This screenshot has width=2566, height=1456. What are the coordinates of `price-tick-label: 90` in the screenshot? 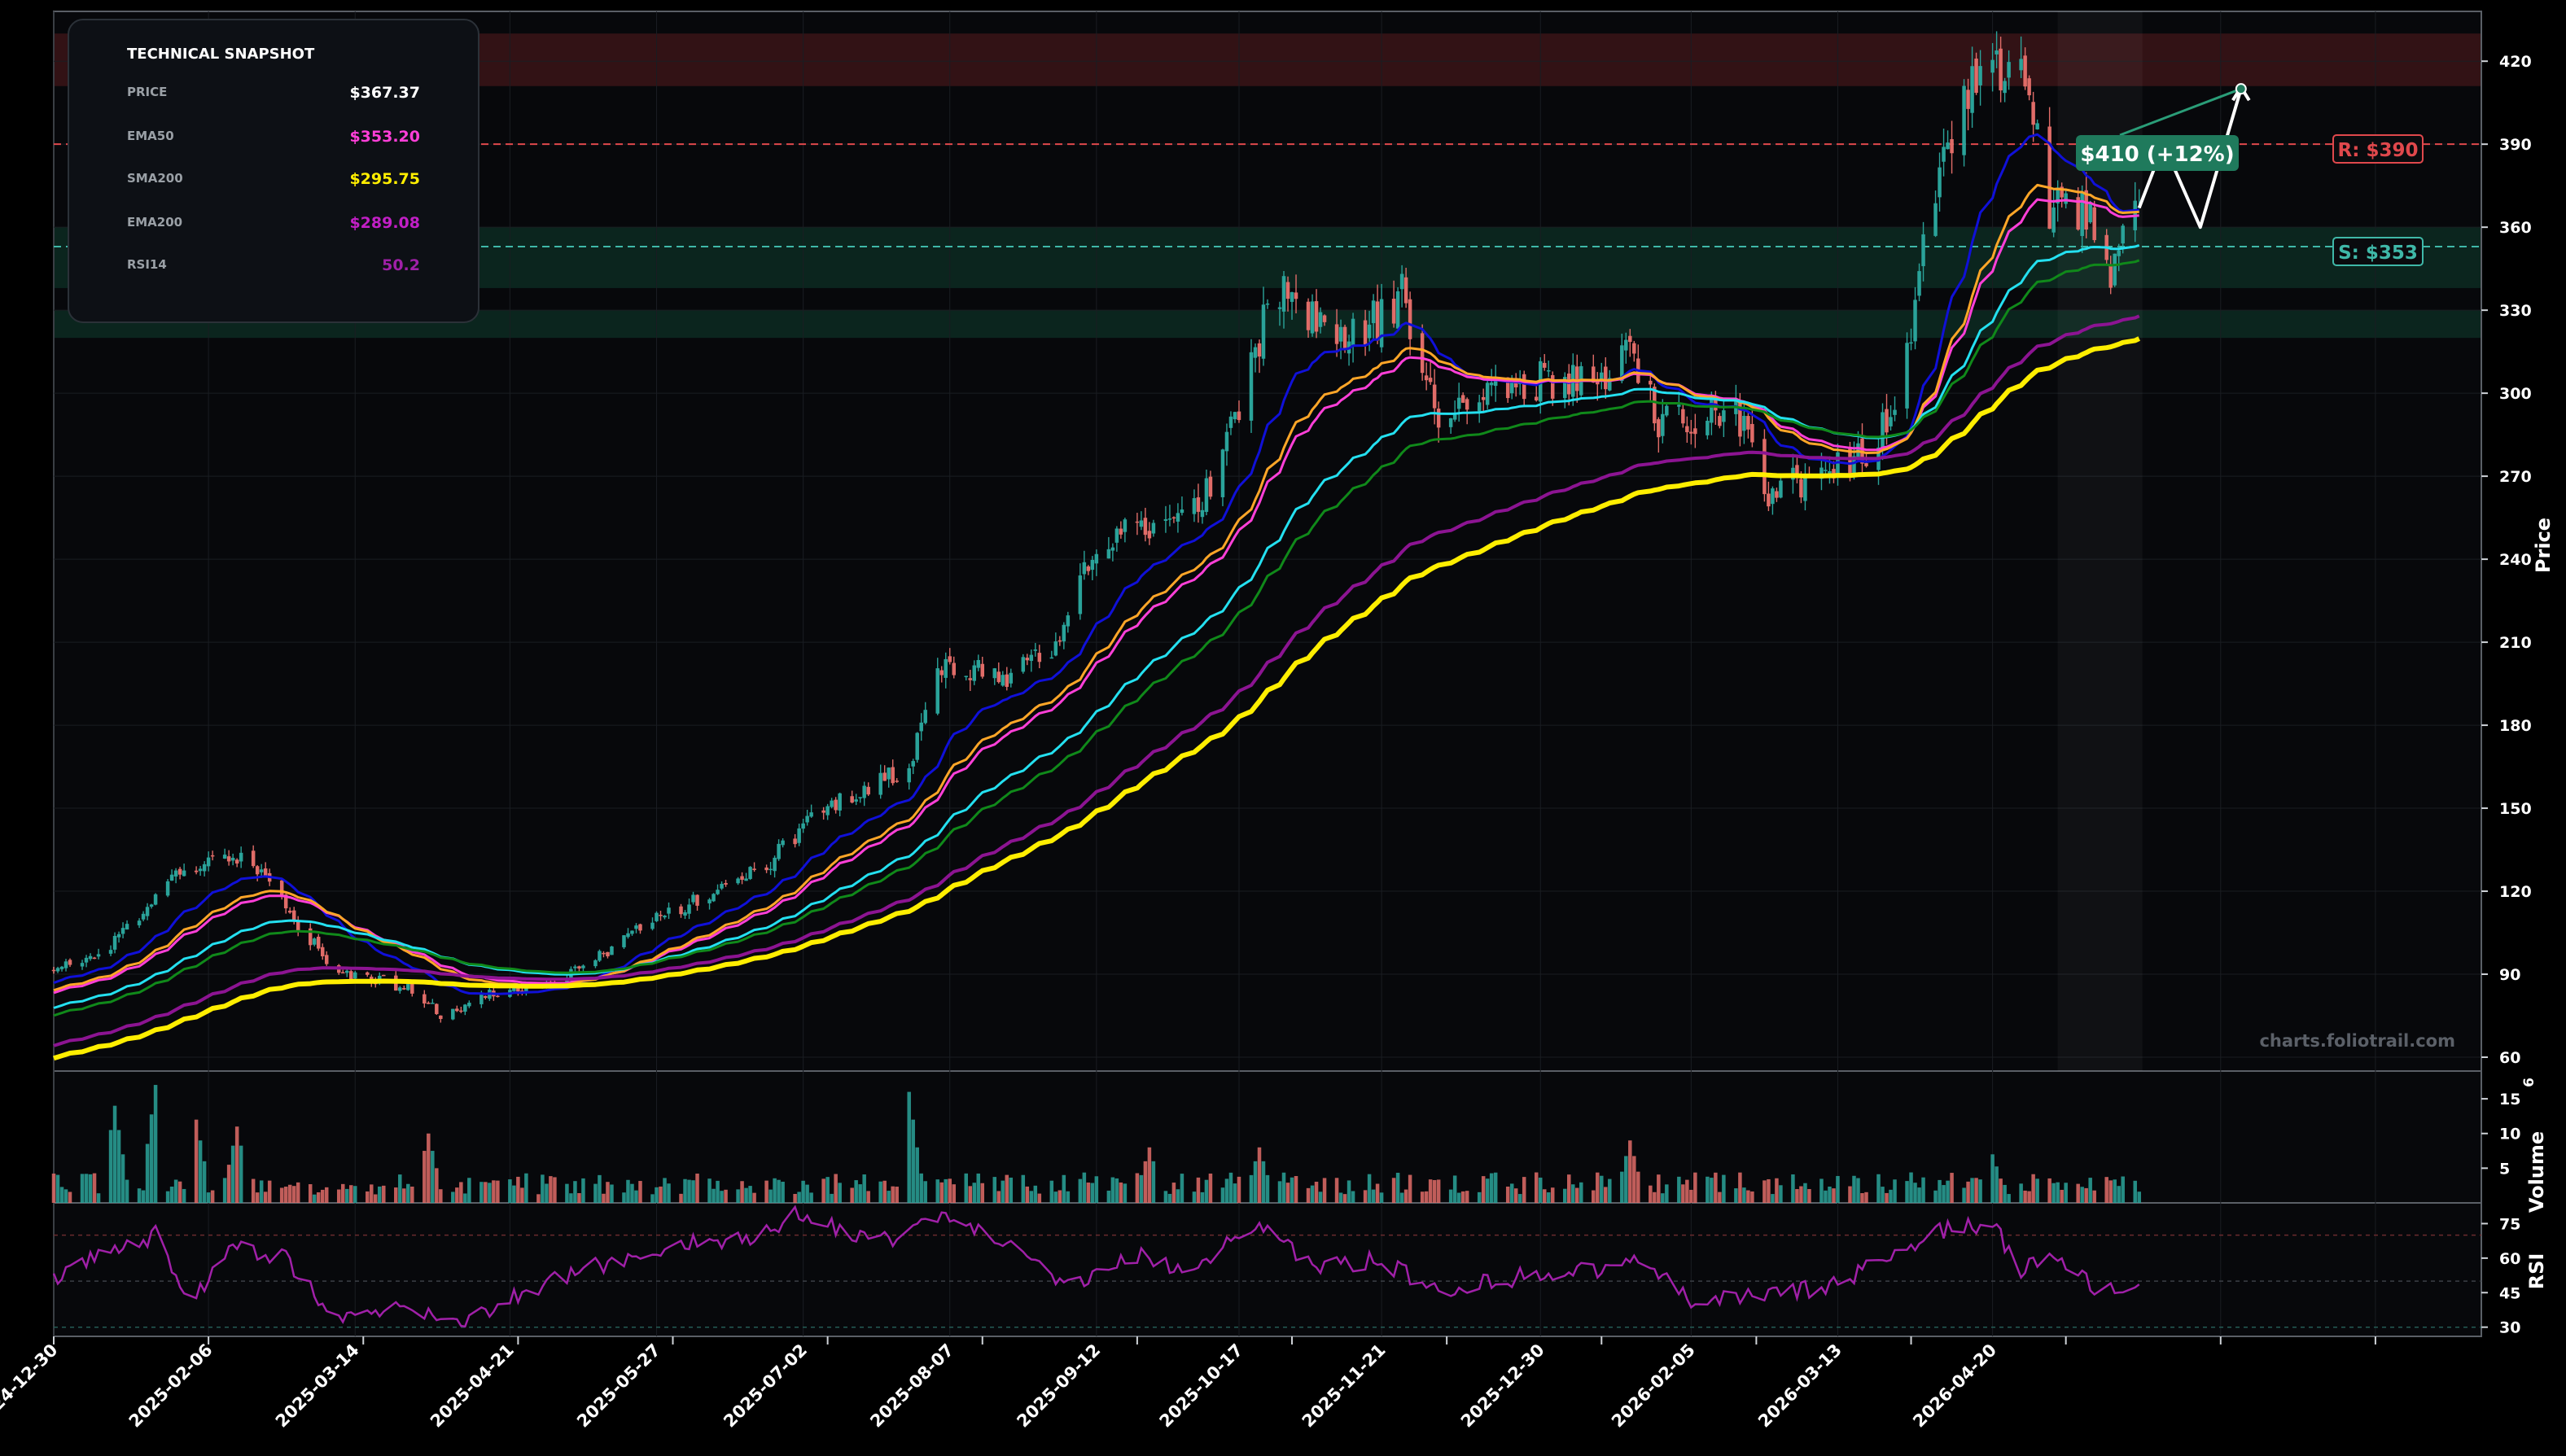 It's located at (2509, 975).